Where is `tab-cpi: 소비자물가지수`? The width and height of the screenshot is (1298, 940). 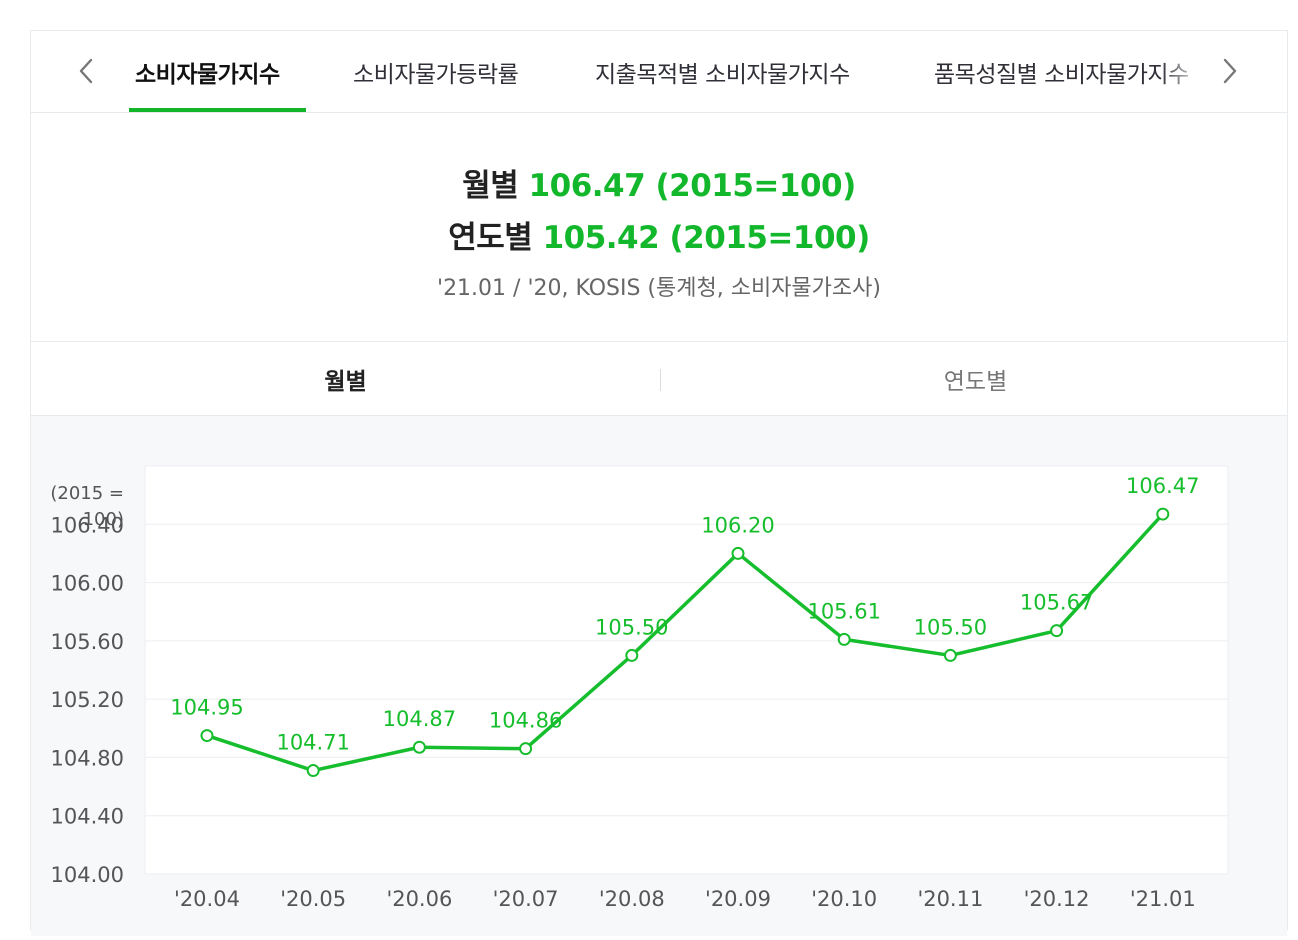
tab-cpi: 소비자물가지수 is located at coordinates (207, 74).